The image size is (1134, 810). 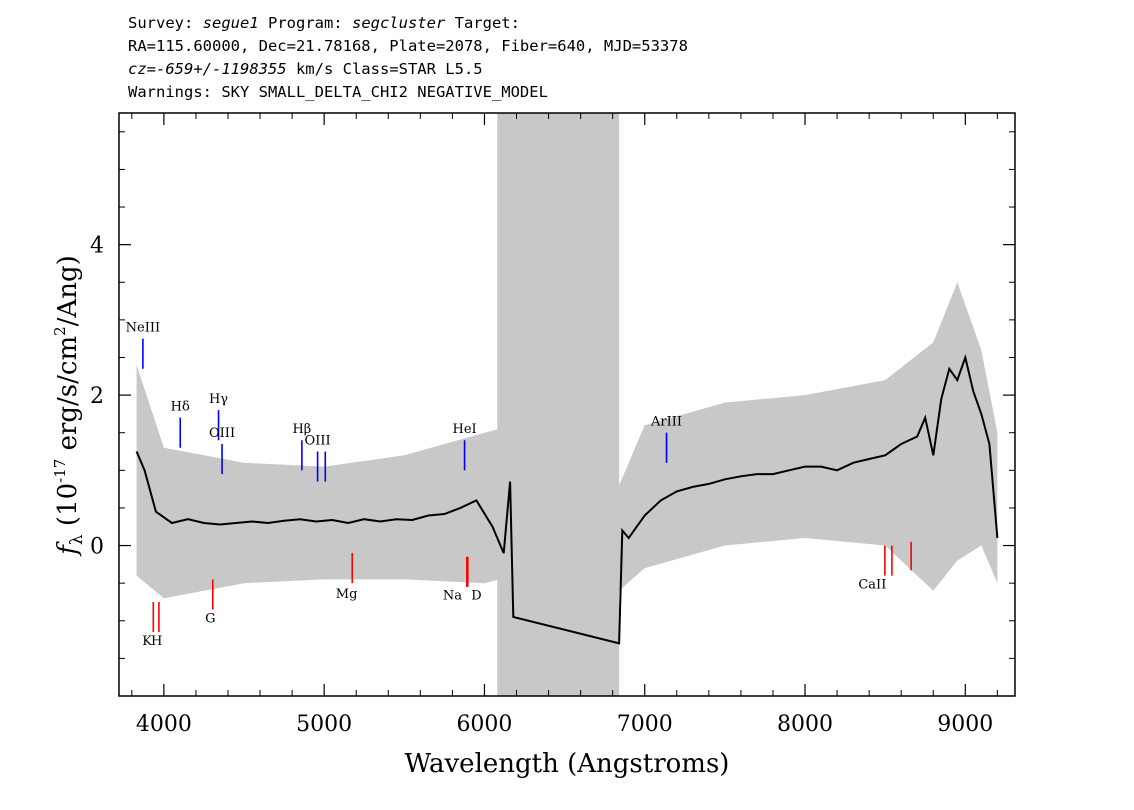 I want to click on y-label-lambda: λ, so click(x=77, y=539).